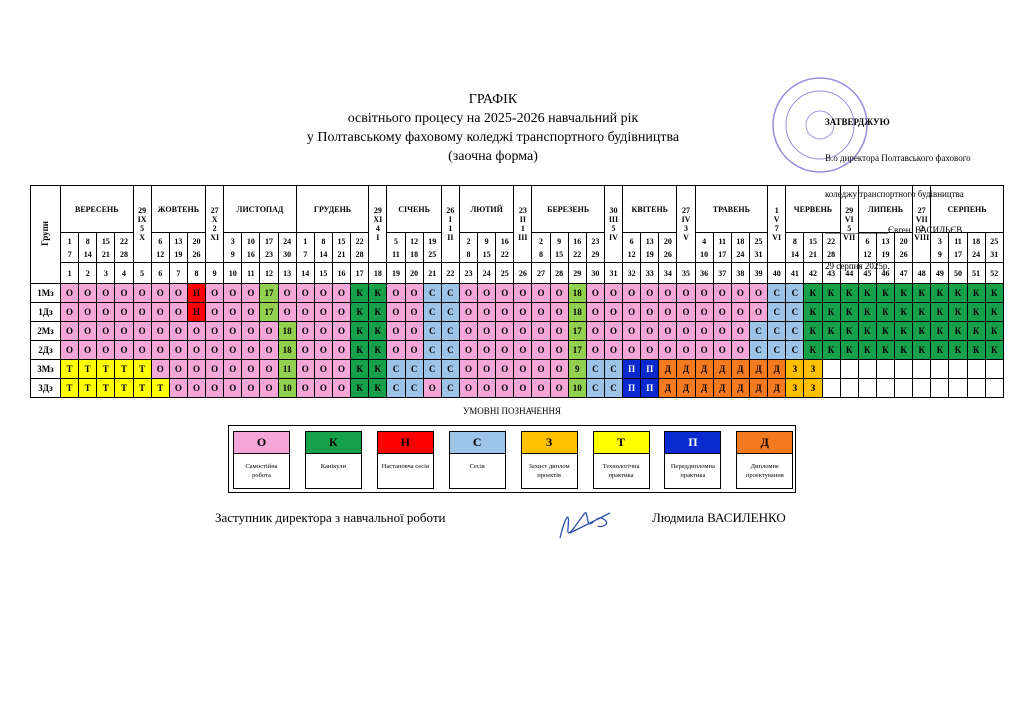  What do you see at coordinates (522, 219) in the screenshot?
I see `transition-line: II` at bounding box center [522, 219].